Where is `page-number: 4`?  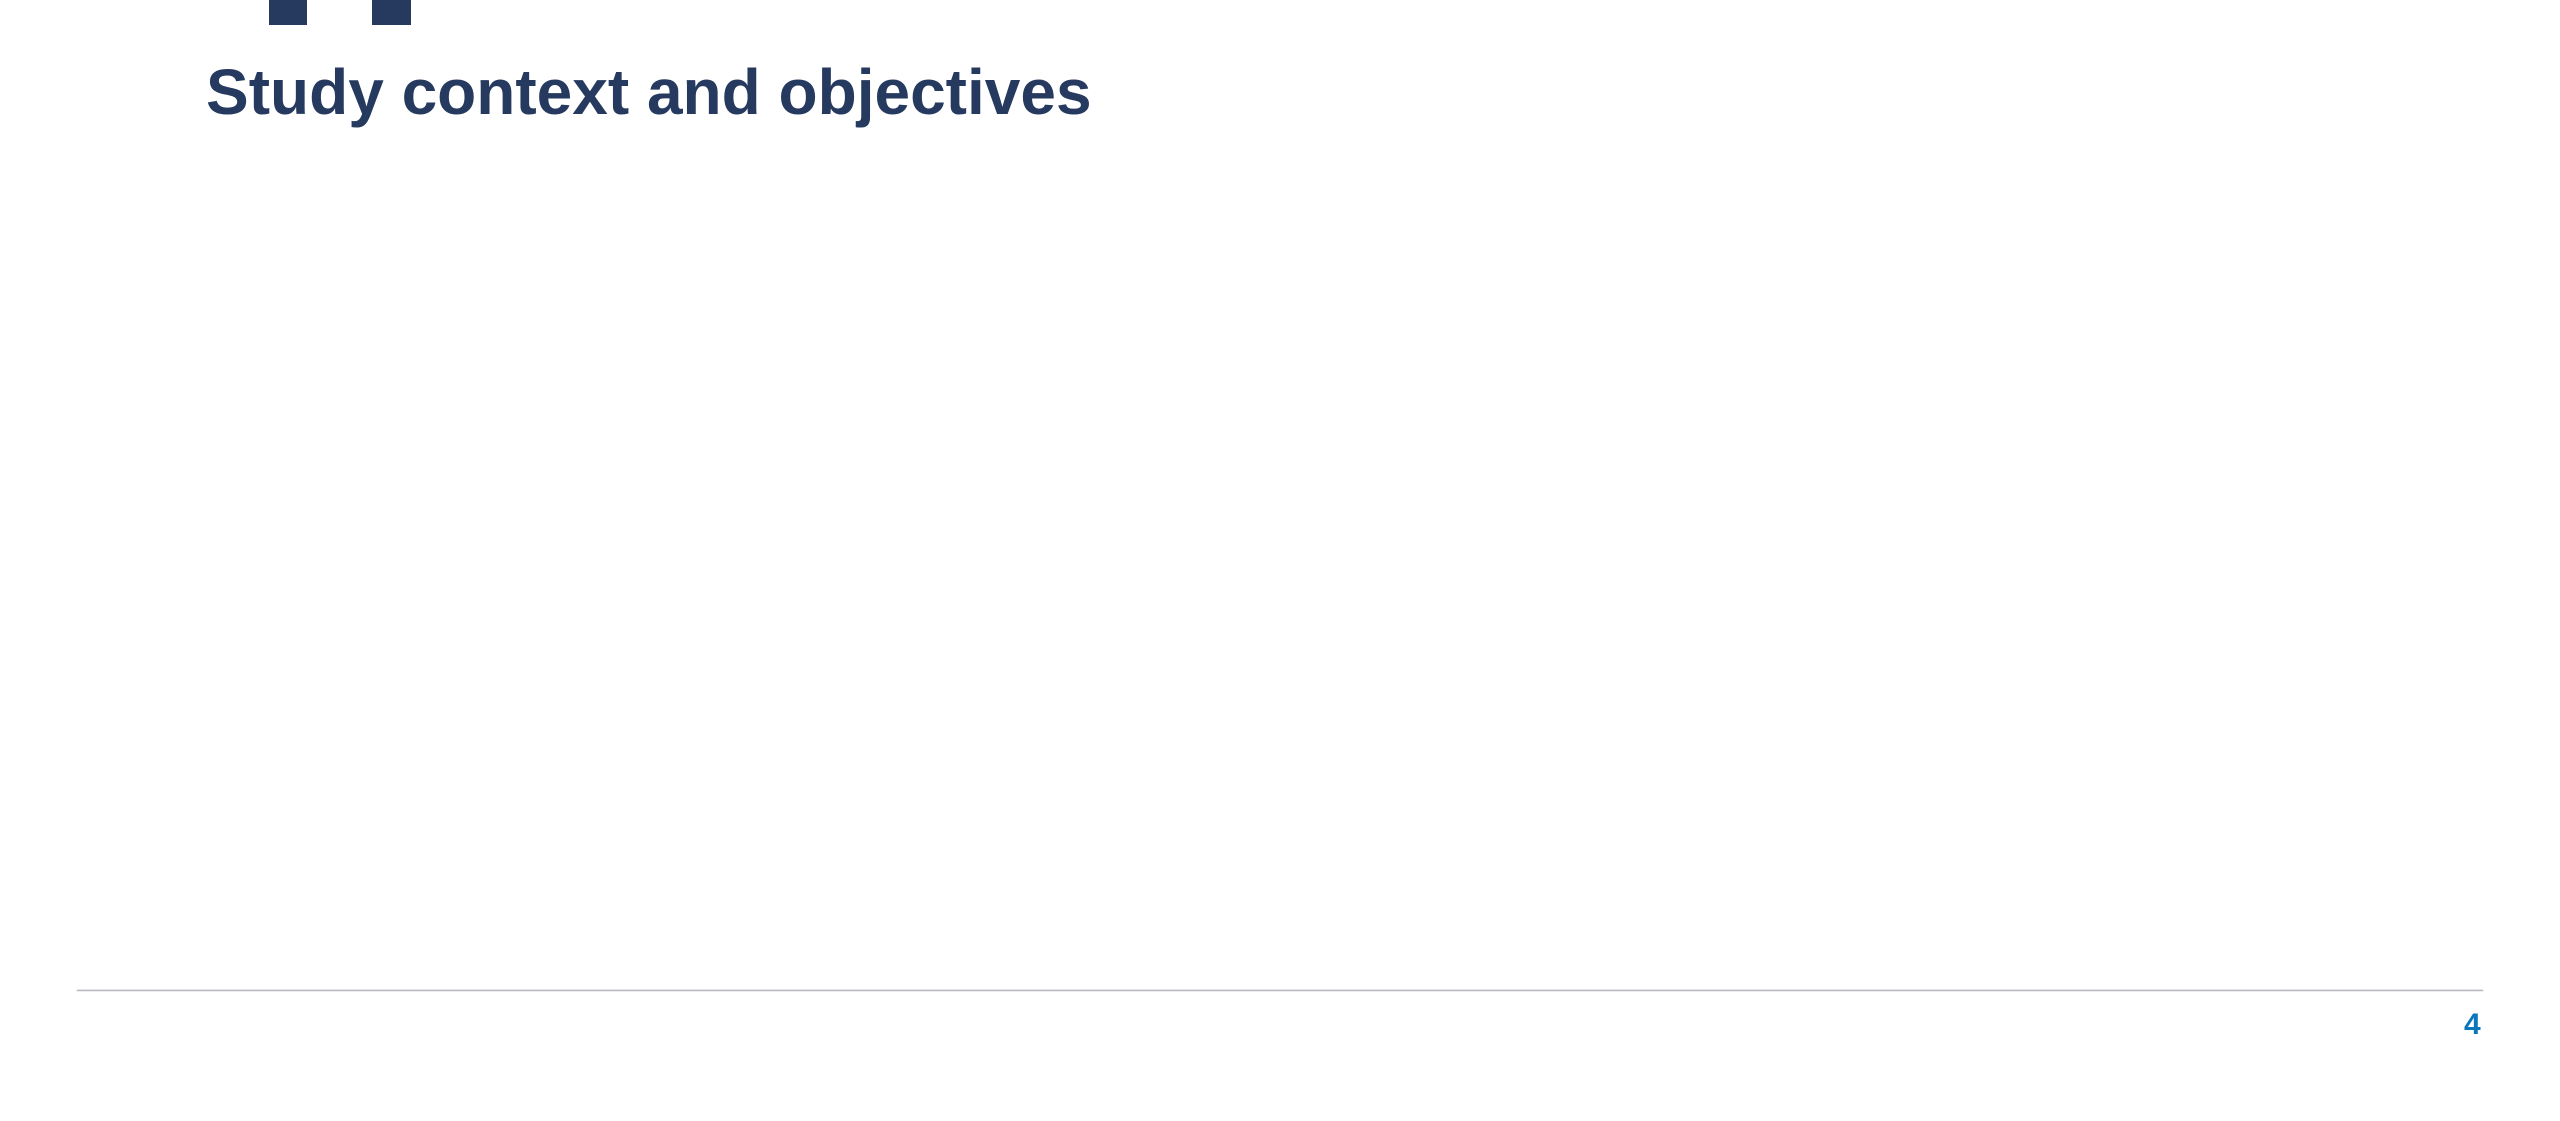 page-number: 4 is located at coordinates (2472, 1024).